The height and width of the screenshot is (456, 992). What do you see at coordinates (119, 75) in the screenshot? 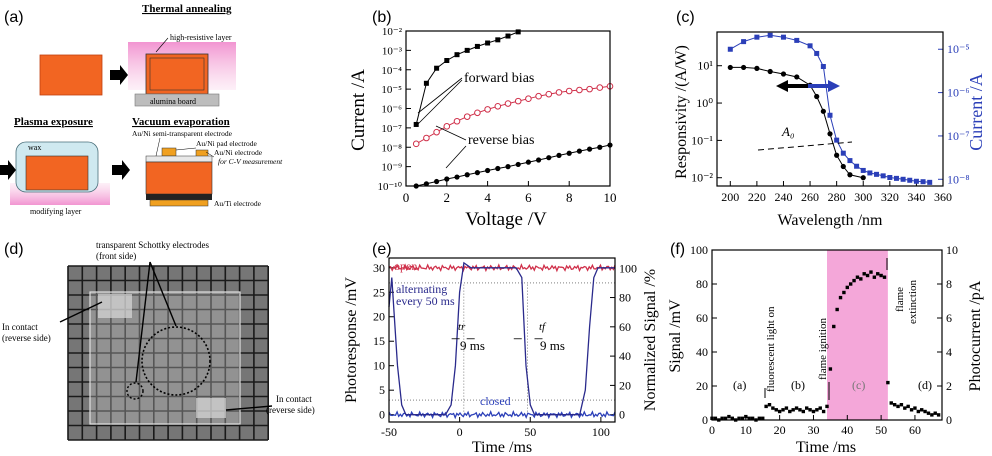
I see `arrow-1-icon` at bounding box center [119, 75].